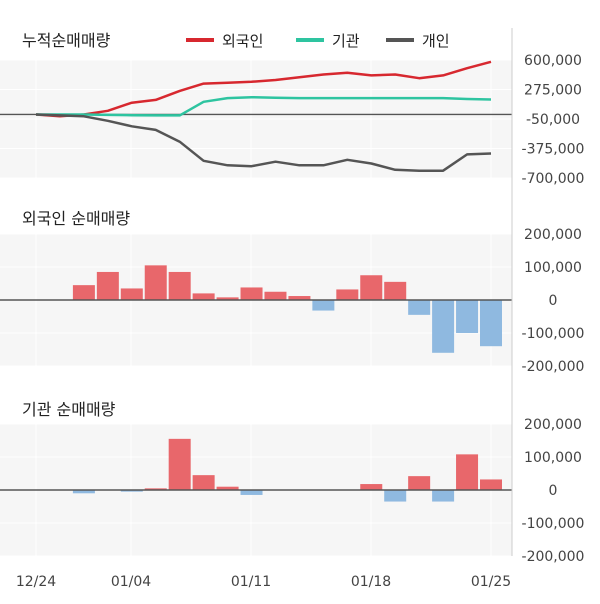  What do you see at coordinates (491, 582) in the screenshot?
I see `x-tick-label: 01/25` at bounding box center [491, 582].